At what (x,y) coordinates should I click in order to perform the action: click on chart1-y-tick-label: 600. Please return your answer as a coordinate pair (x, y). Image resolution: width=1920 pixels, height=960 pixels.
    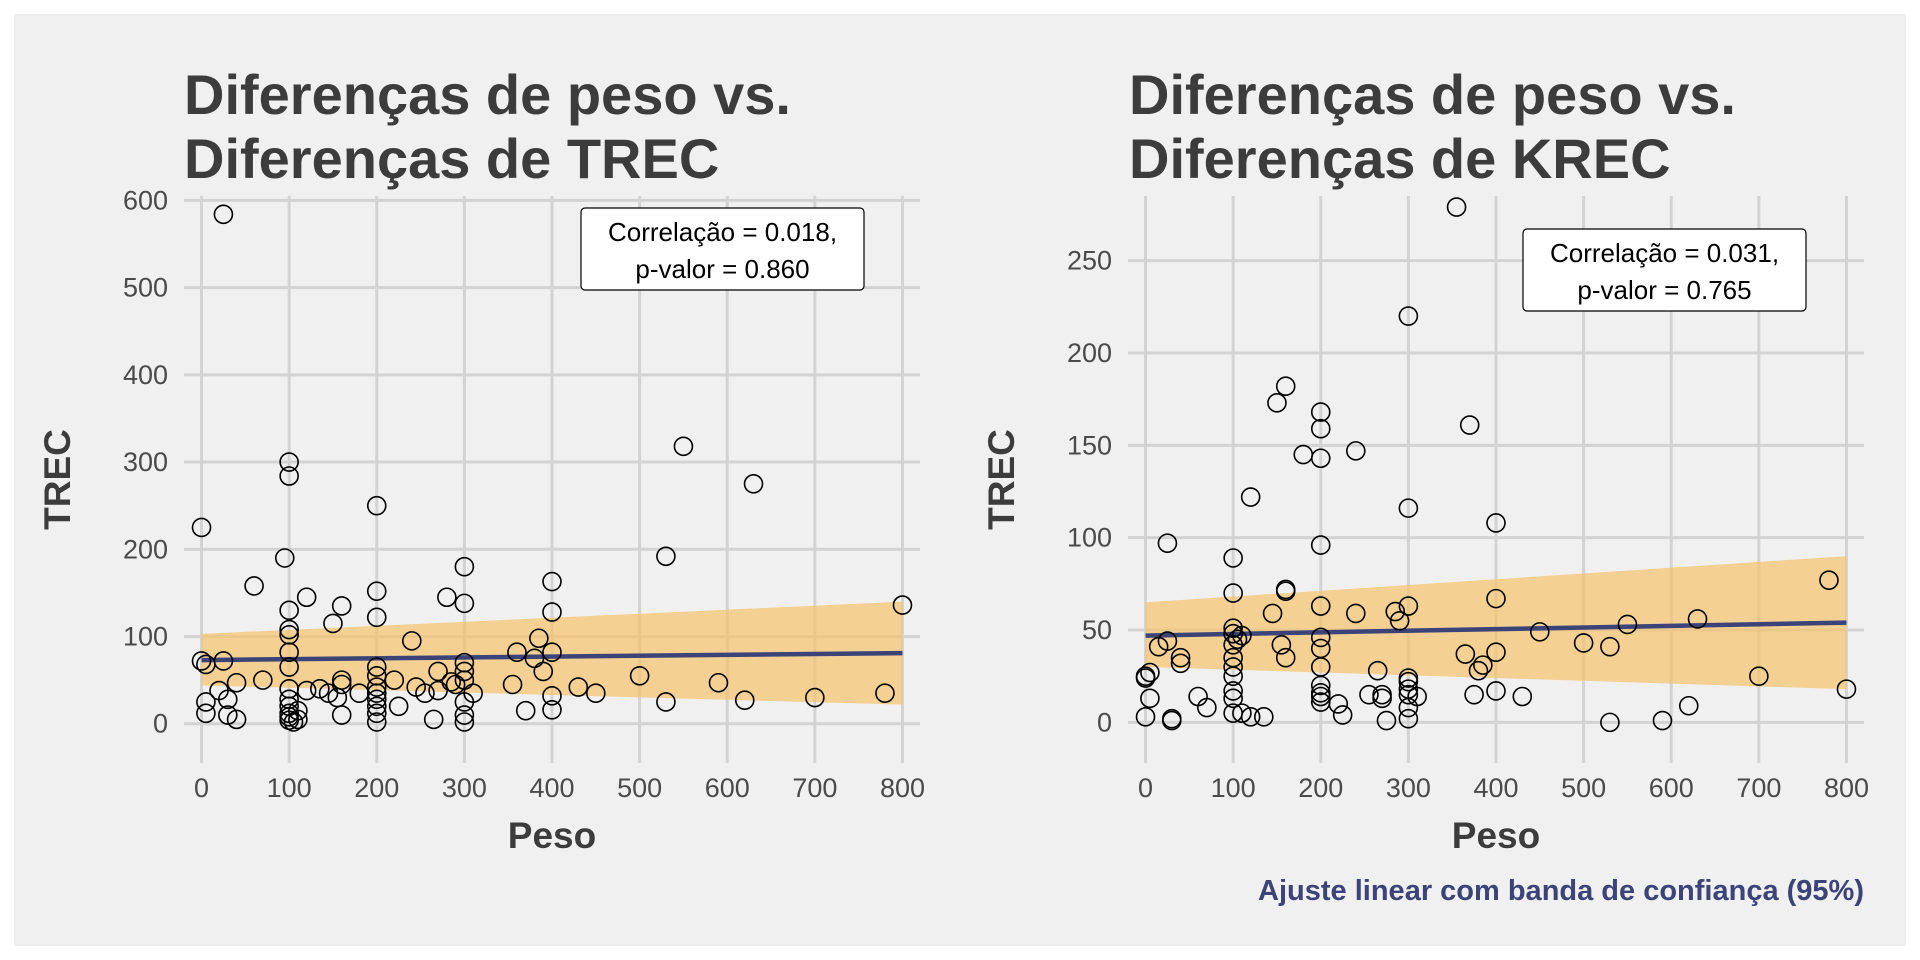
    Looking at the image, I should click on (145, 200).